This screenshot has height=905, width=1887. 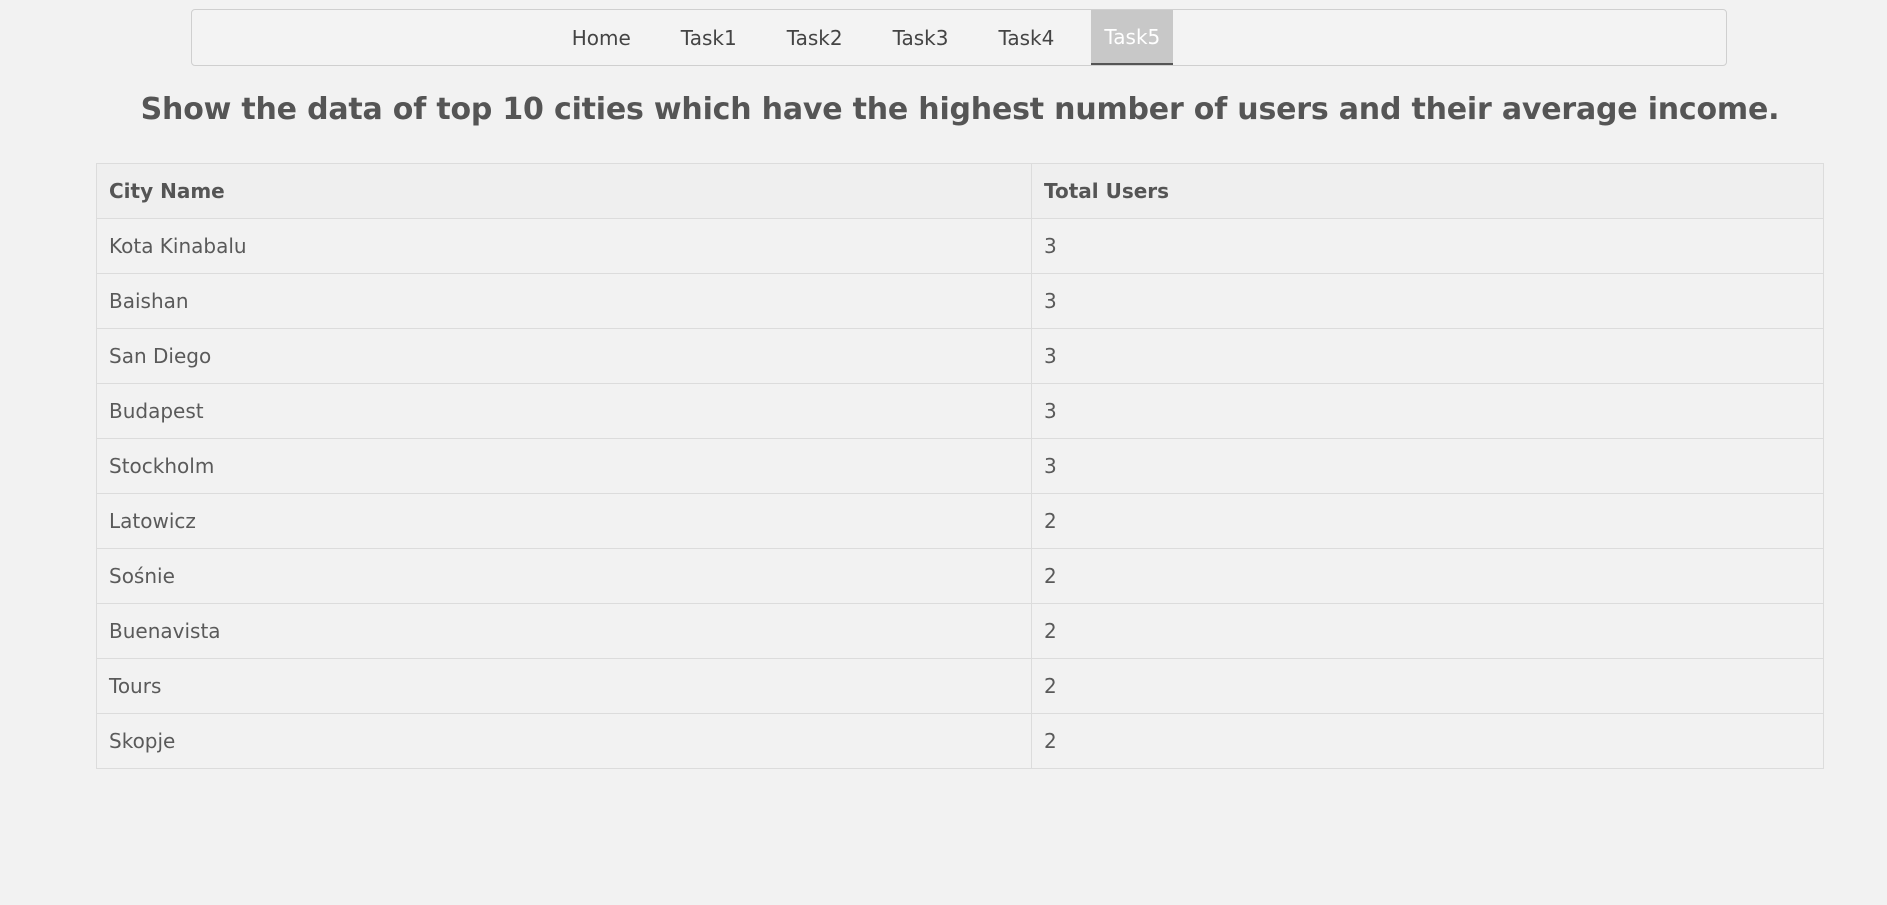 I want to click on cell-city-name: Kota Kinabalu, so click(x=564, y=246).